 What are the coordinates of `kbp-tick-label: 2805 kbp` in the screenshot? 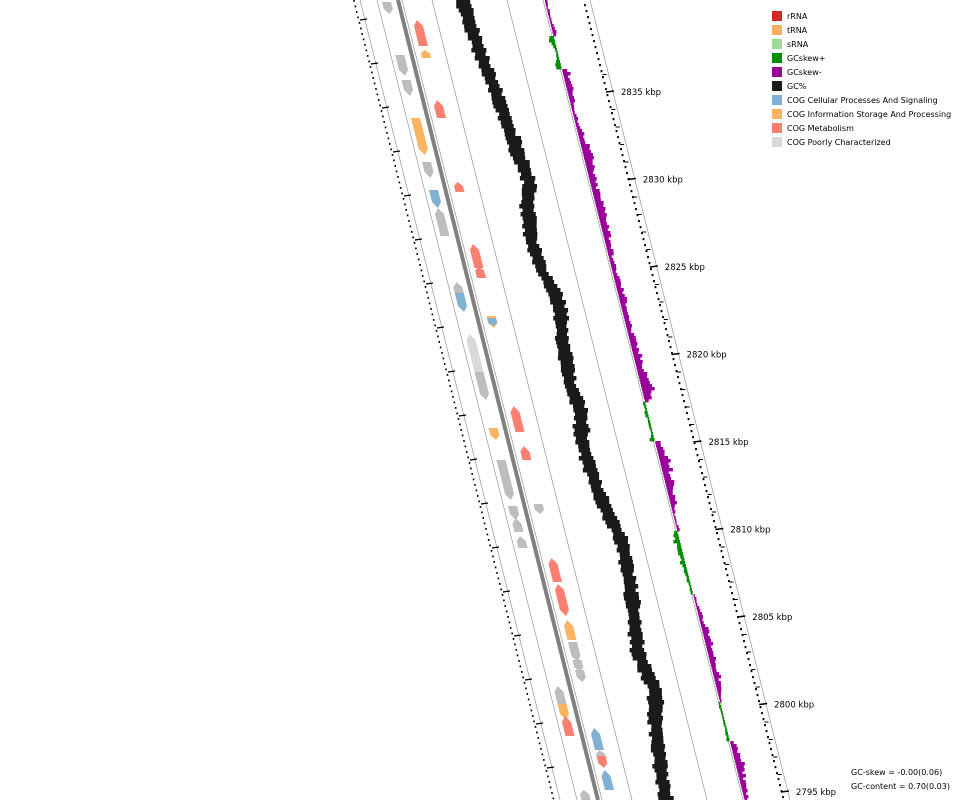 It's located at (772, 618).